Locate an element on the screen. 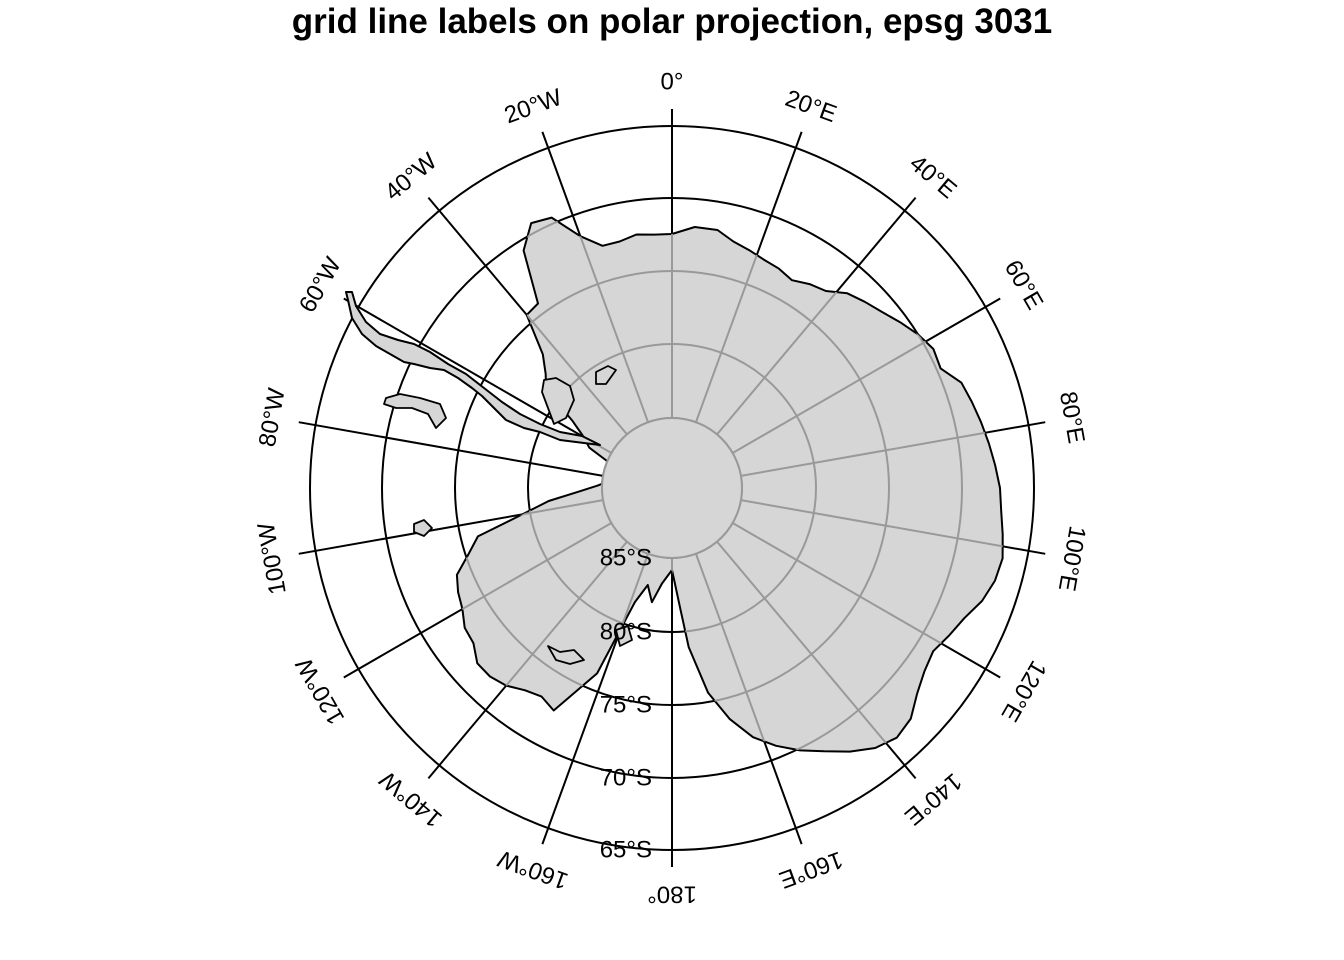 The width and height of the screenshot is (1344, 960). latitude-label: 65°S is located at coordinates (626, 850).